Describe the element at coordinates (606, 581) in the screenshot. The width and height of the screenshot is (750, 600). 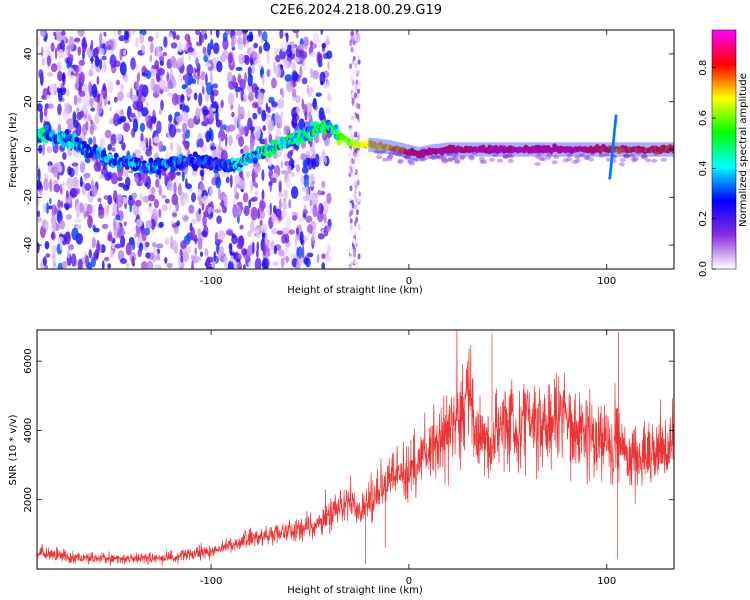
I see `x-tick-label: 100` at that location.